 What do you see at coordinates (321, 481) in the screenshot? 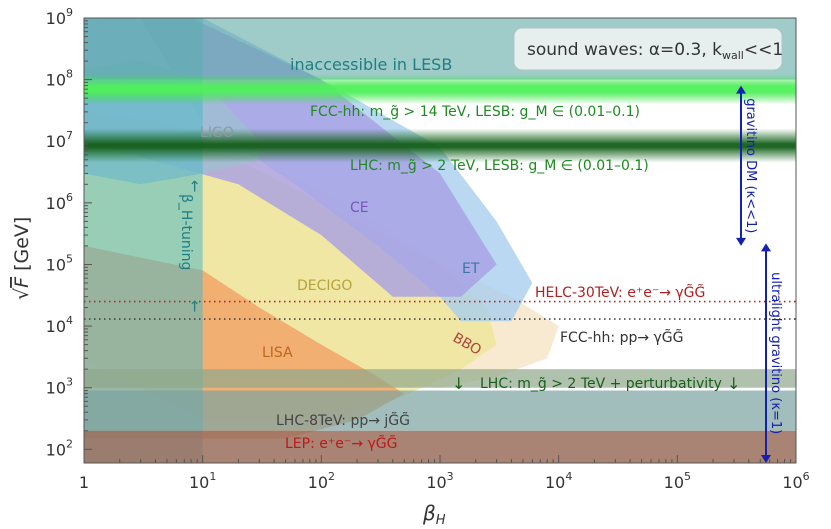
I see `x-tick-label: 10²` at bounding box center [321, 481].